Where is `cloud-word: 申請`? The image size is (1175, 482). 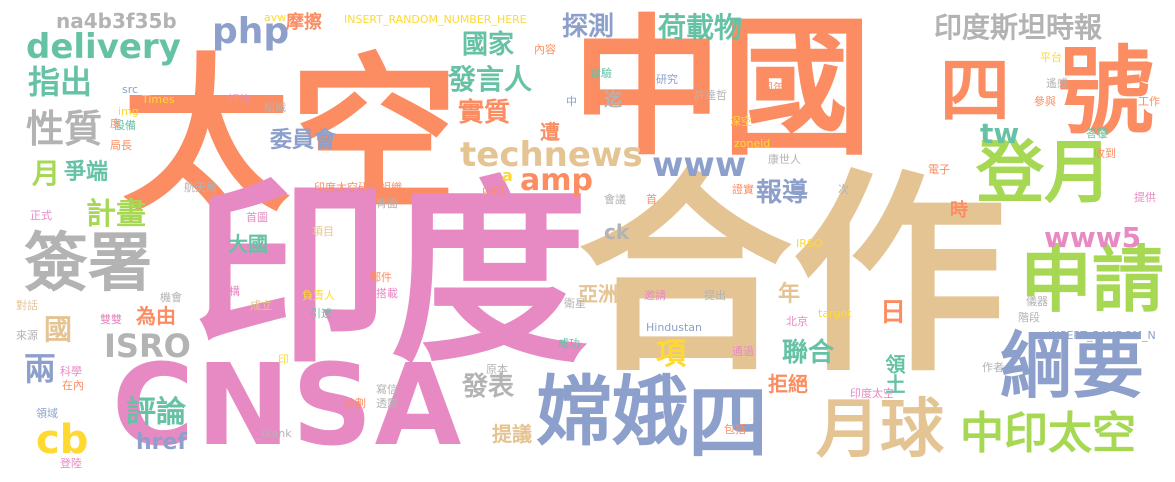 cloud-word: 申請 is located at coordinates (1092, 280).